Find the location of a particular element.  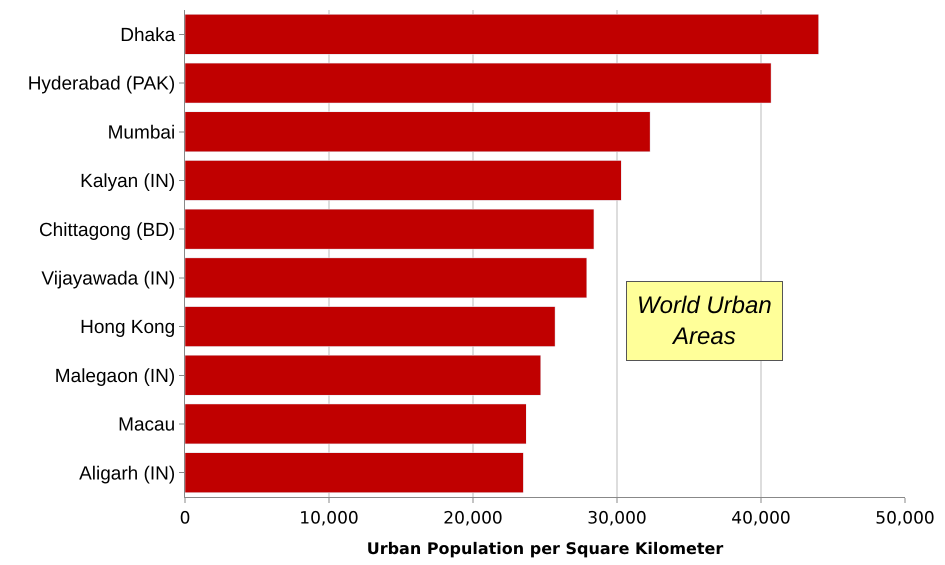

y-tick-label: Malegaon (IN) is located at coordinates (115, 376).